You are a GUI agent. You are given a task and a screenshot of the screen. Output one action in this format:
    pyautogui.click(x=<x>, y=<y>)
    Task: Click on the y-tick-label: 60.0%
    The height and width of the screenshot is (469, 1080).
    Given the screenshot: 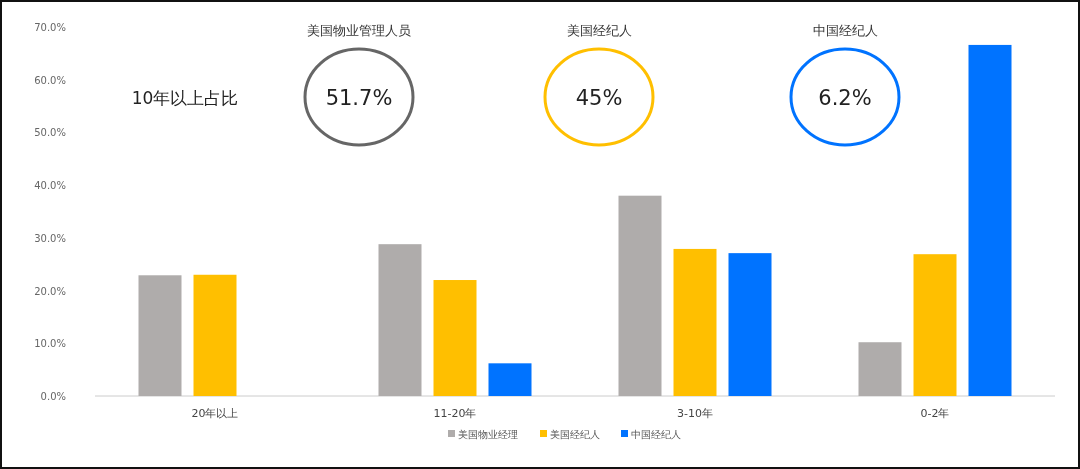 What is the action you would take?
    pyautogui.click(x=50, y=80)
    